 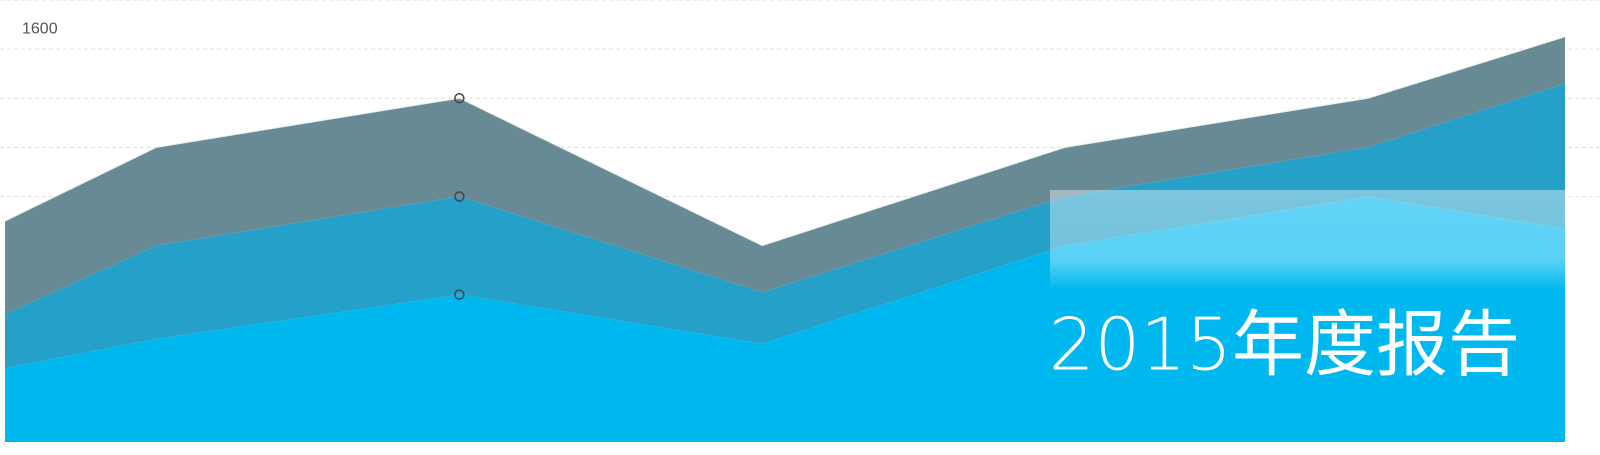 I want to click on chart-title: 2015年度报告, so click(x=1284, y=345).